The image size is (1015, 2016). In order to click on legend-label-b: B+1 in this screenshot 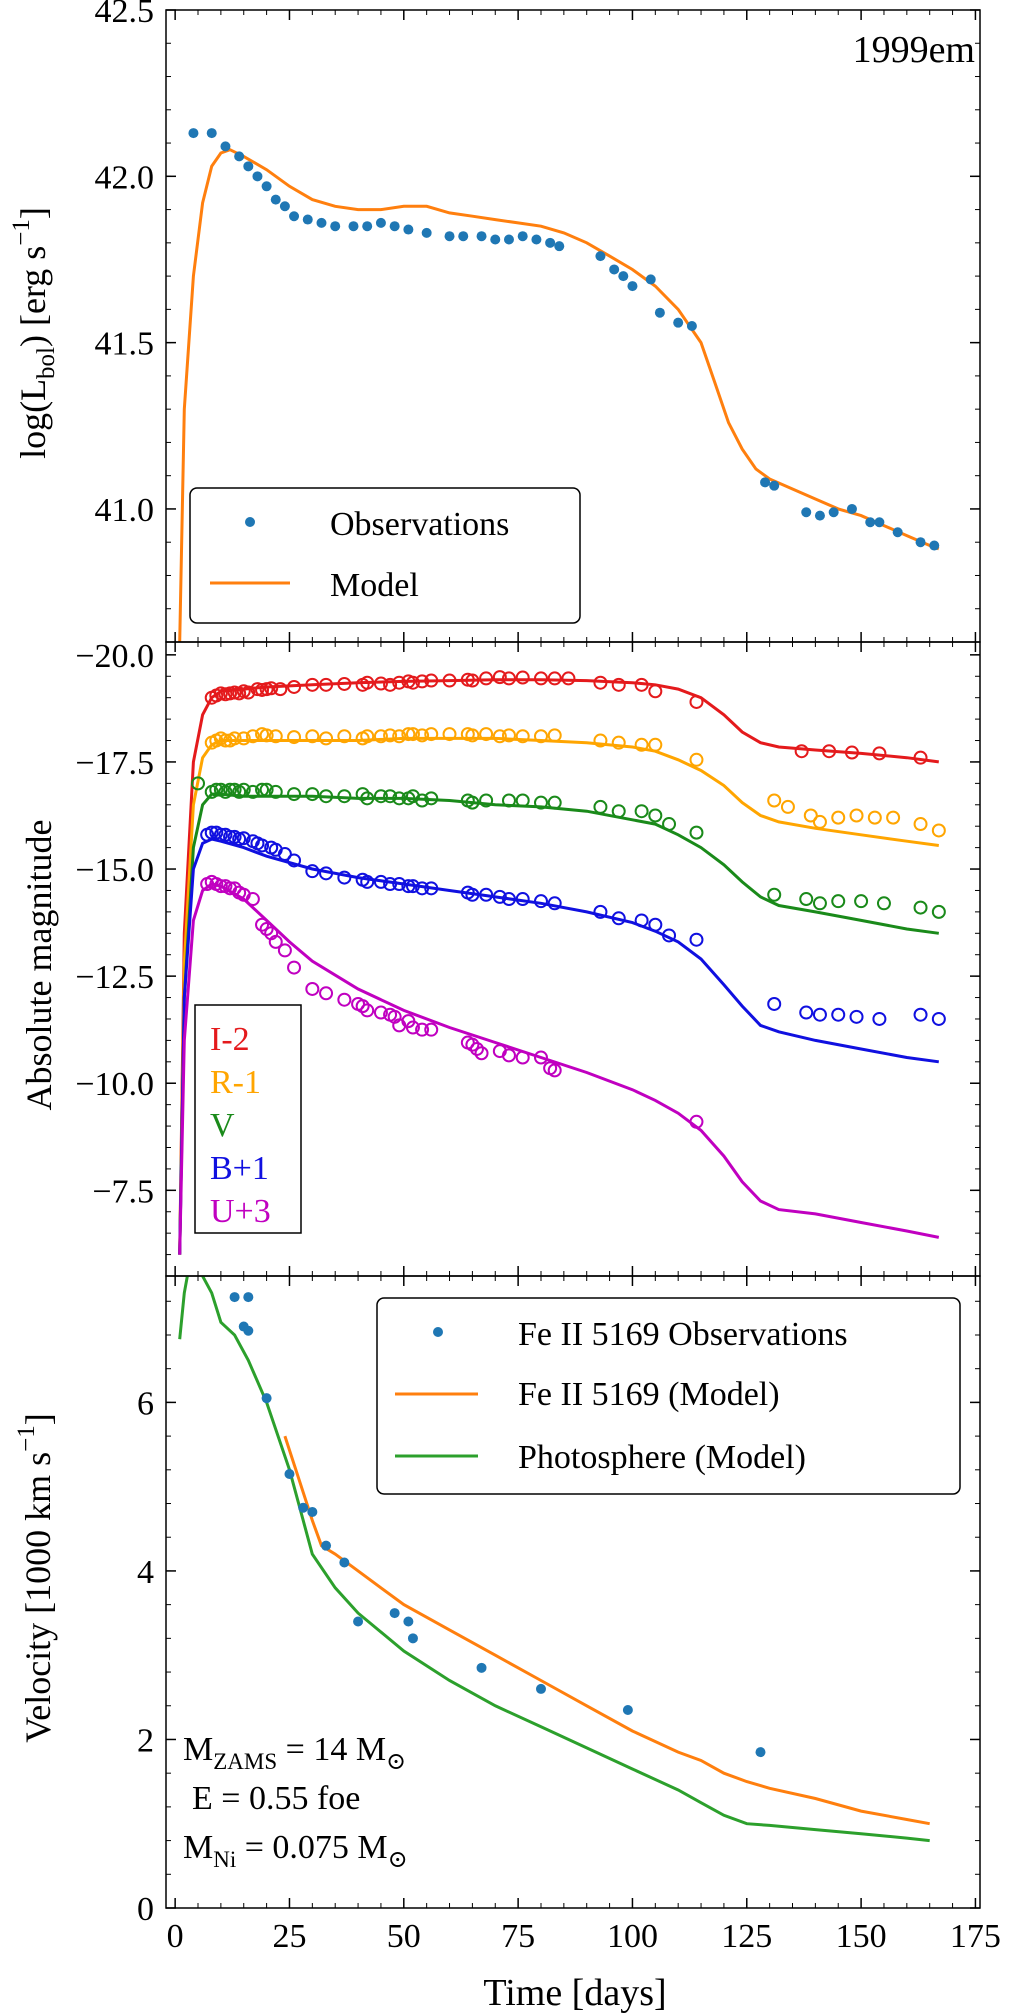, I will do `click(239, 1168)`.